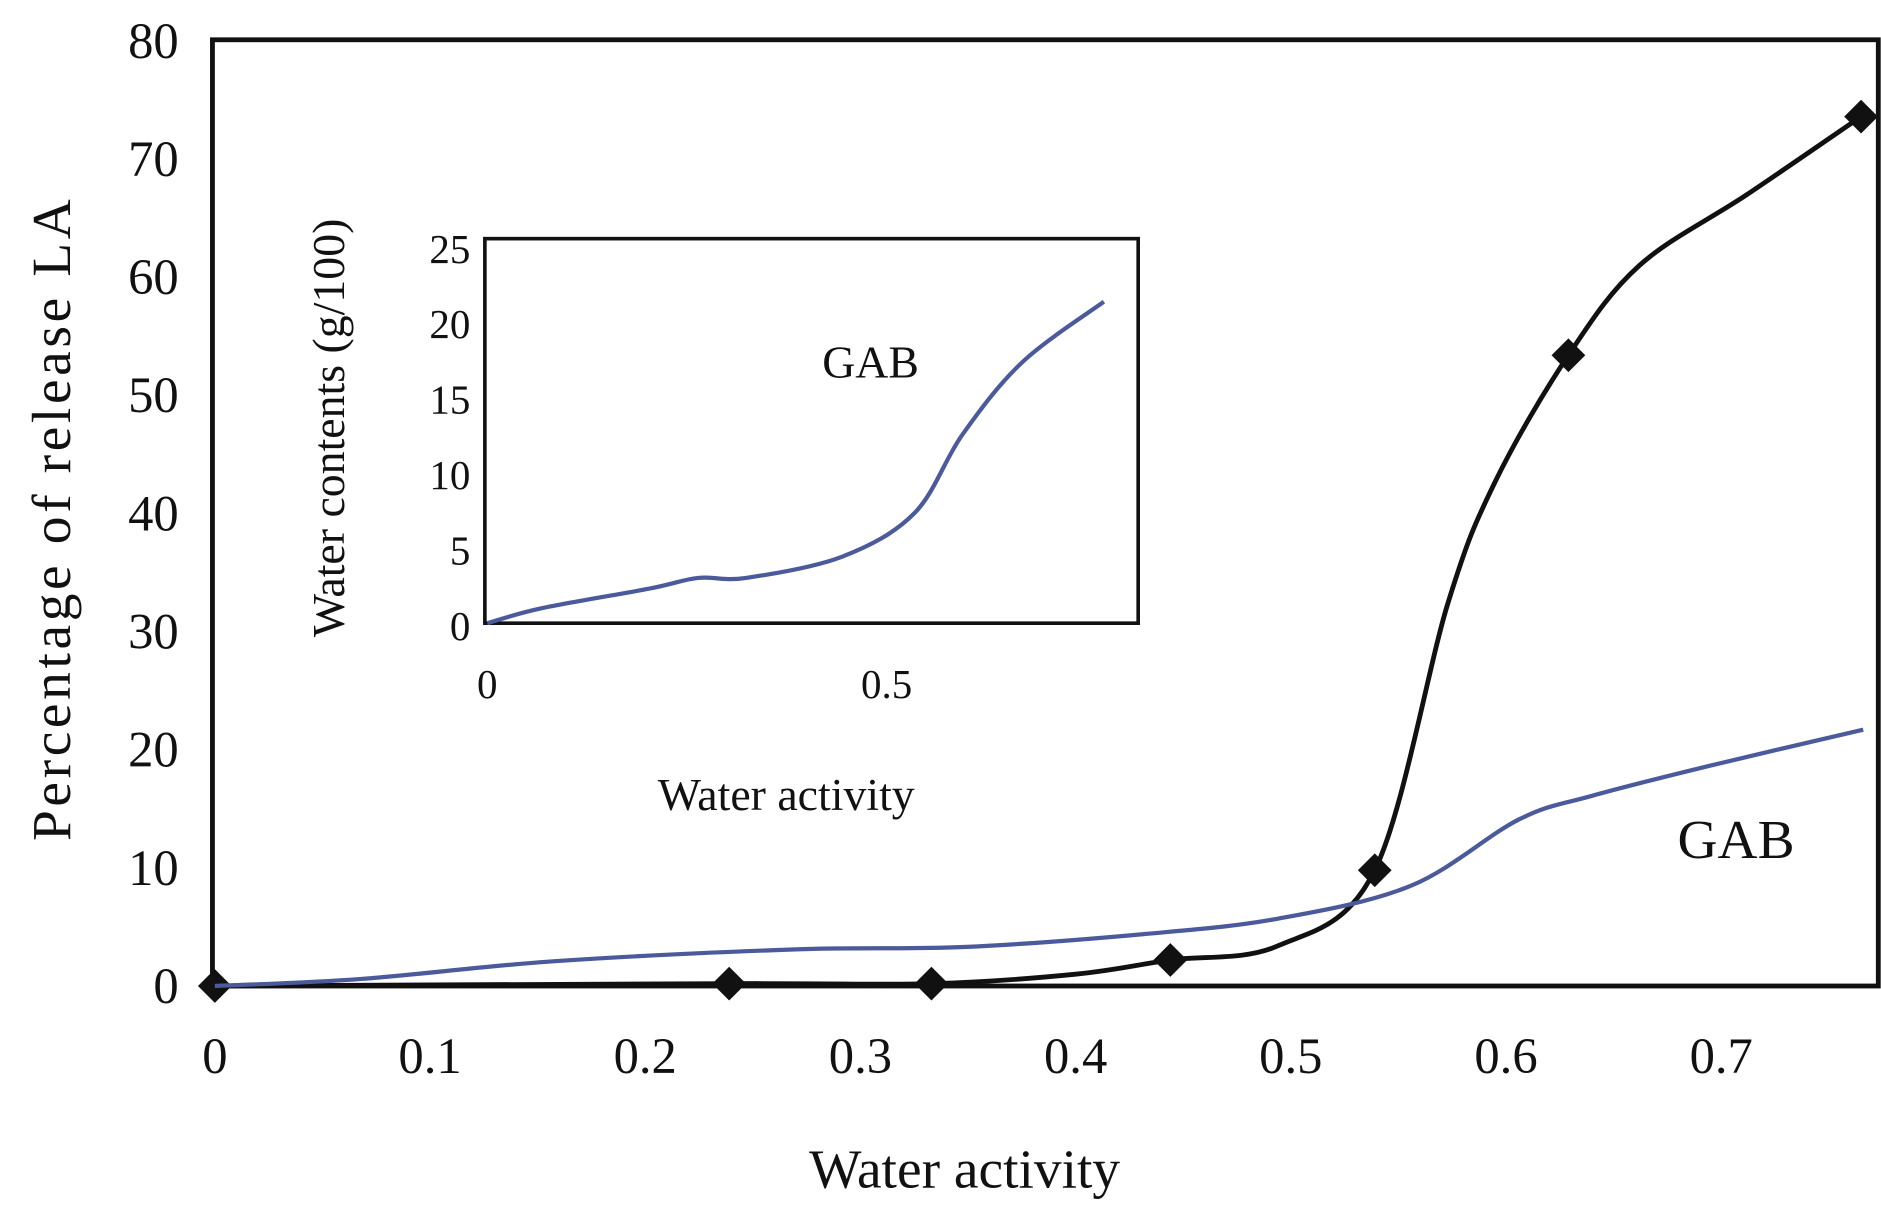 This screenshot has height=1209, width=1881. I want to click on main-y-tick-label: 30, so click(153, 631).